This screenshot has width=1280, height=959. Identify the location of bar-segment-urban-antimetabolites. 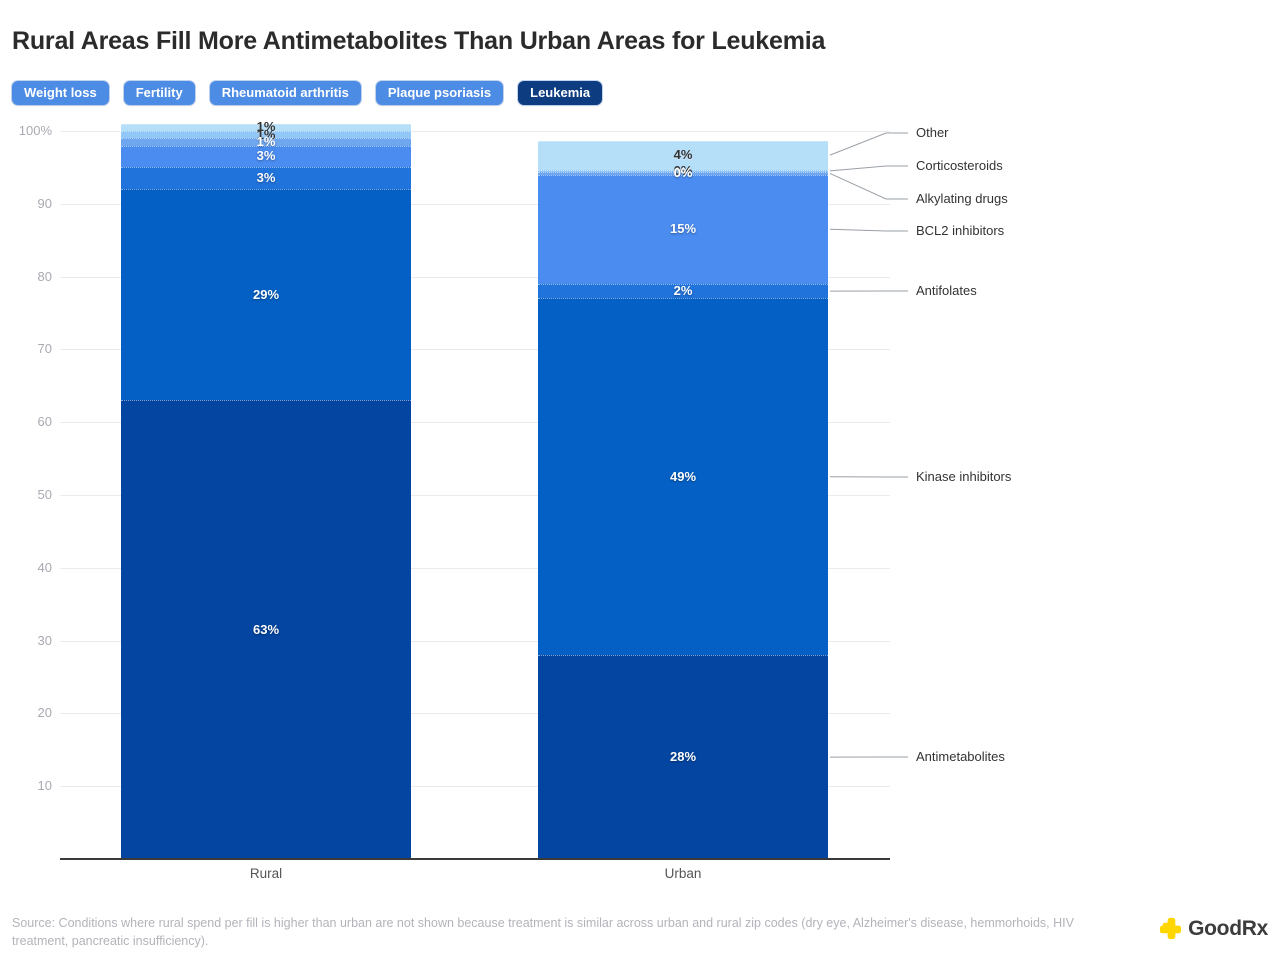
(683, 757).